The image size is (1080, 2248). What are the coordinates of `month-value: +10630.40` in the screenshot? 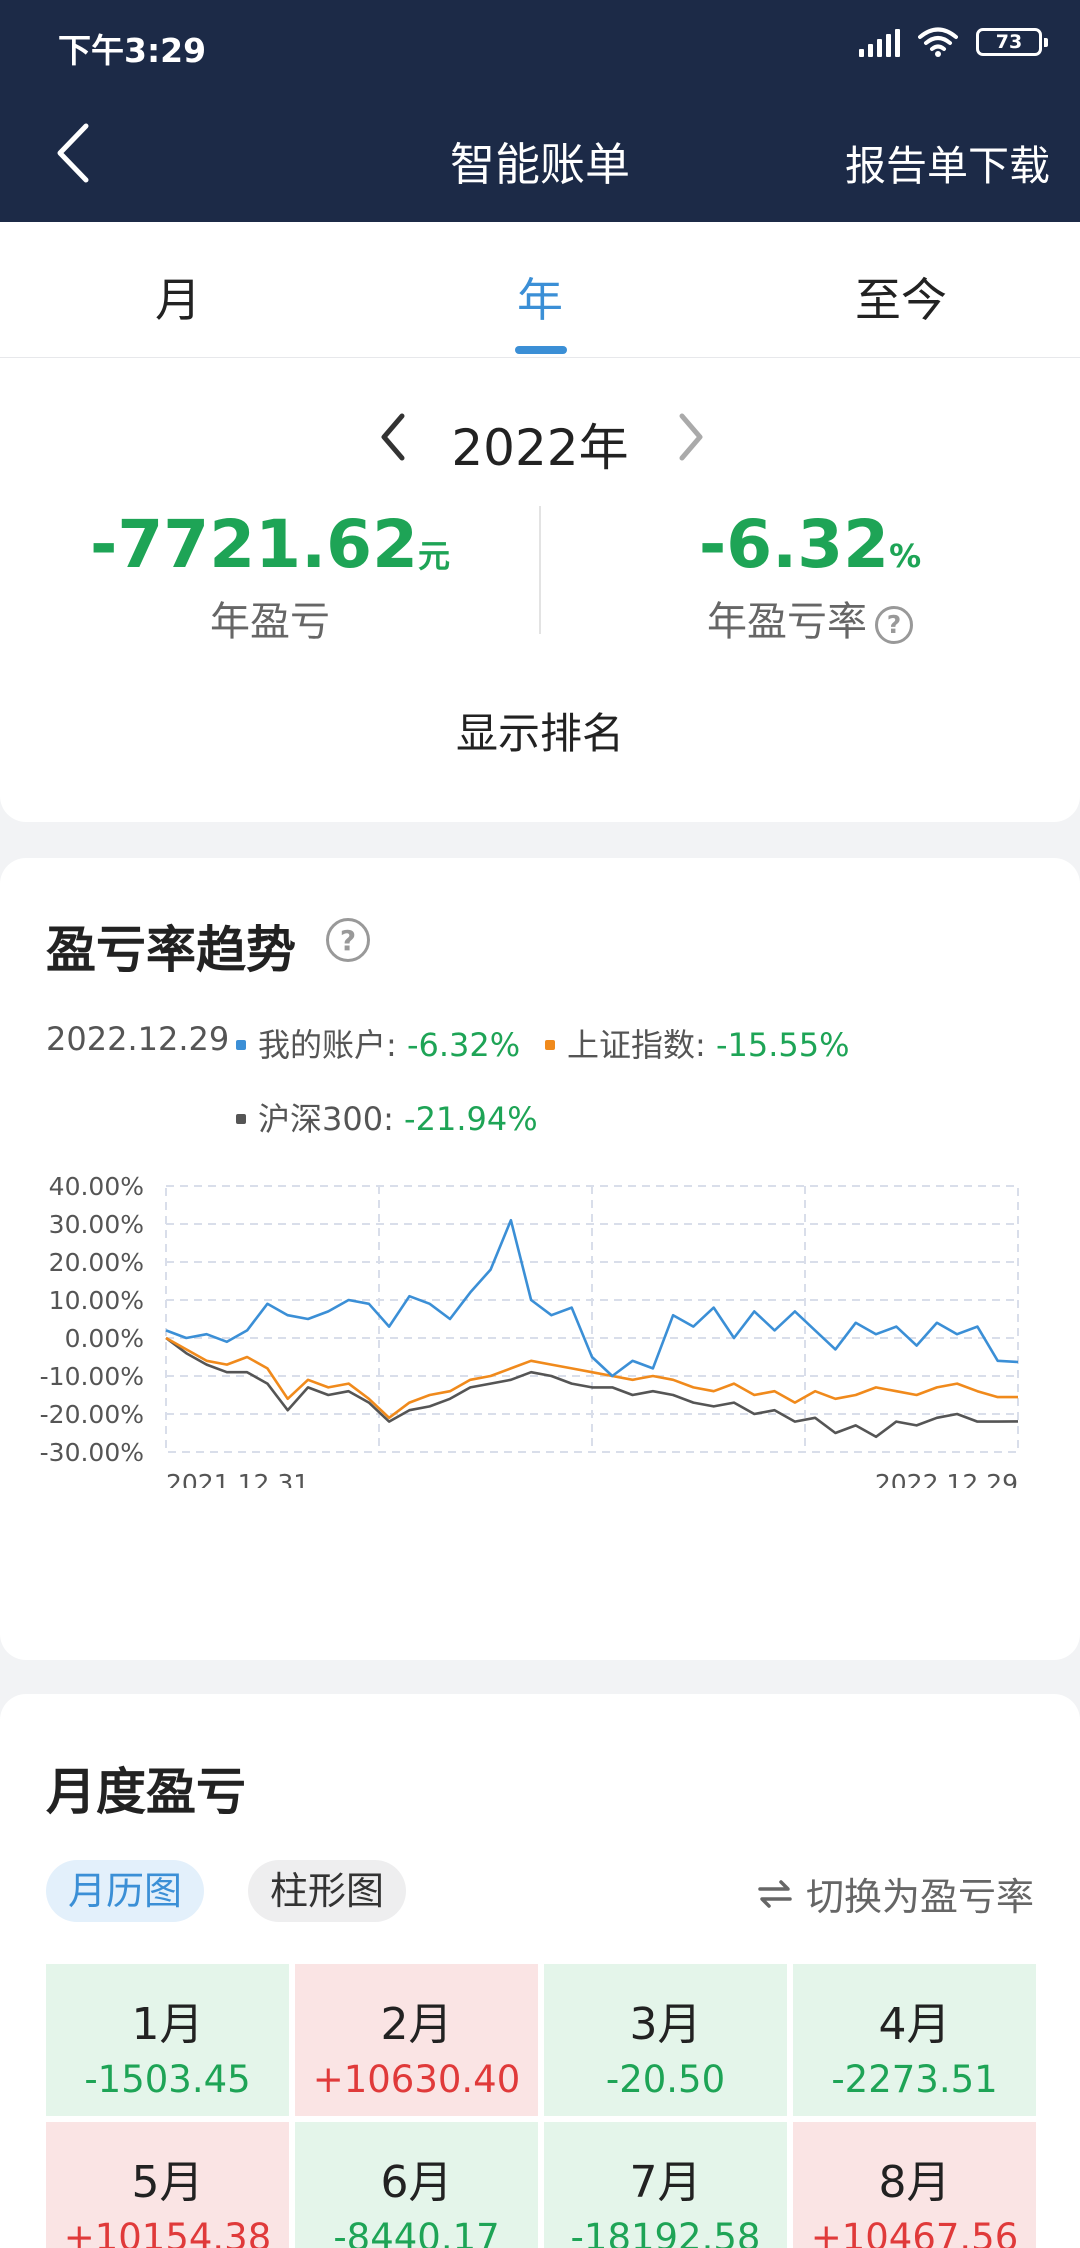 It's located at (416, 2079).